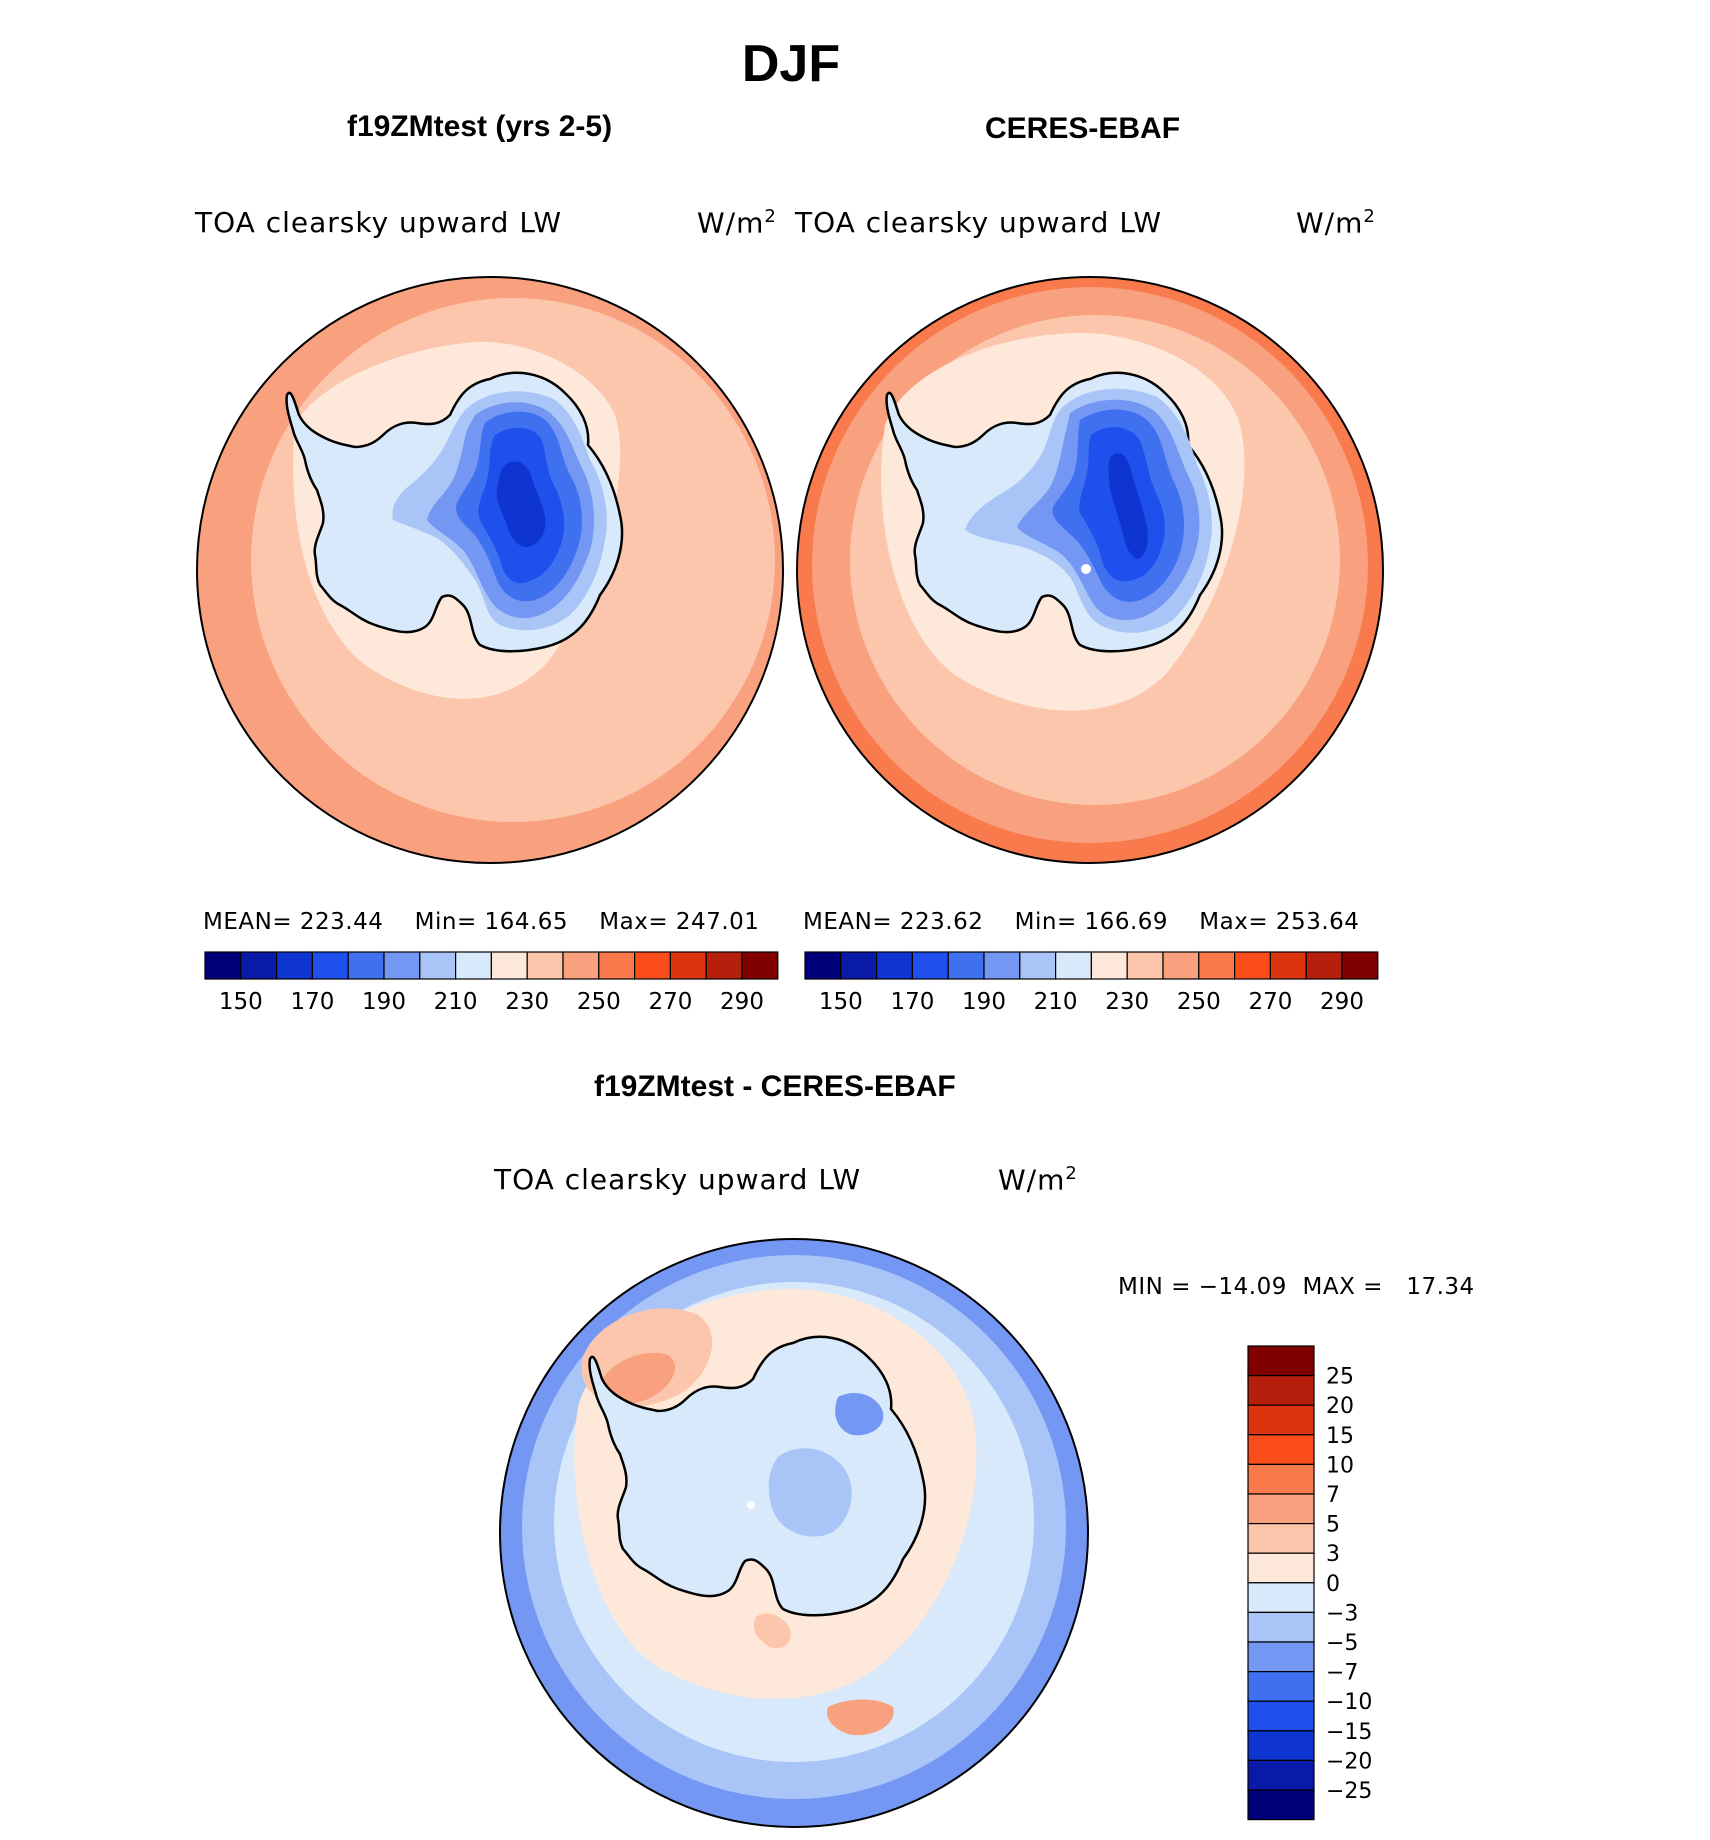 The height and width of the screenshot is (1840, 1710). Describe the element at coordinates (379, 222) in the screenshot. I see `panel-1-variable-label: TOA clearsky upward LW` at that location.